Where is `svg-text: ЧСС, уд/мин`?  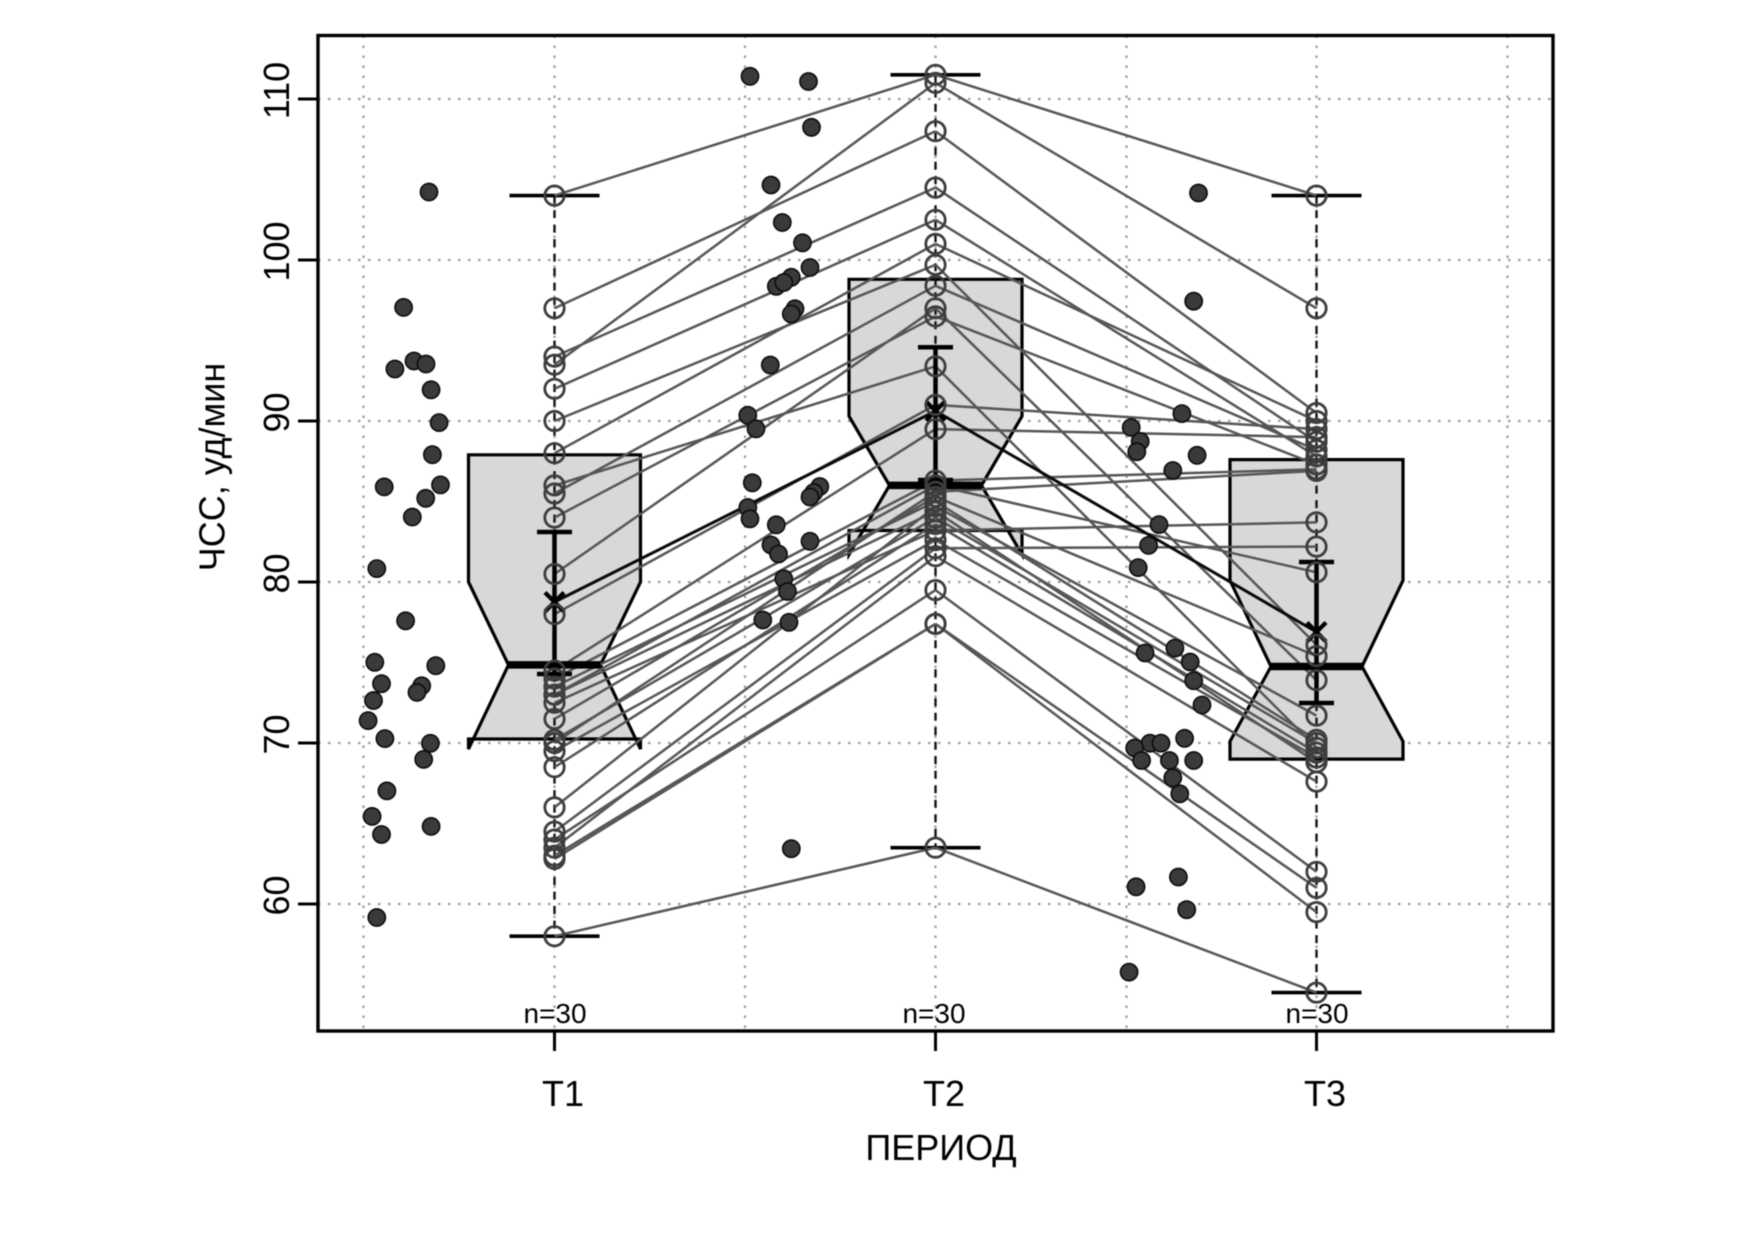
svg-text: ЧСС, уд/мин is located at coordinates (212, 467).